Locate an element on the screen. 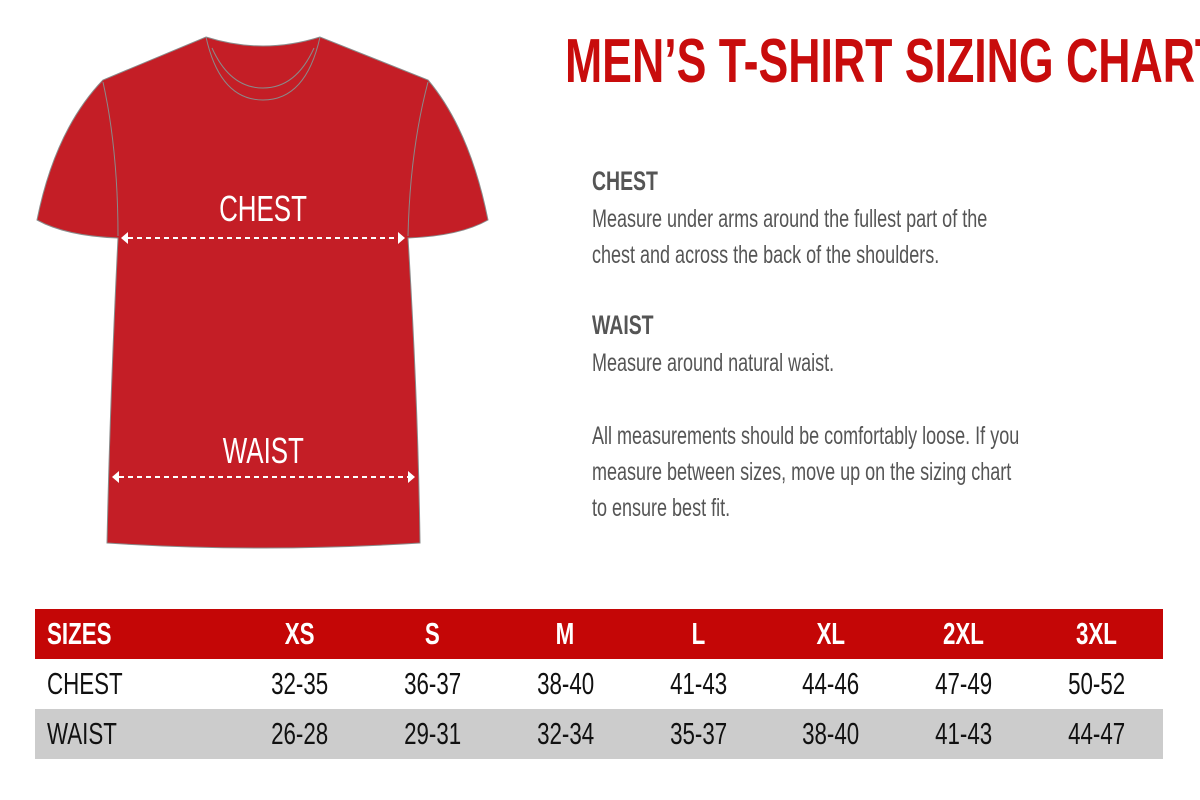 Image resolution: width=1200 pixels, height=800 pixels. table-cell: 26-28 is located at coordinates (300, 733).